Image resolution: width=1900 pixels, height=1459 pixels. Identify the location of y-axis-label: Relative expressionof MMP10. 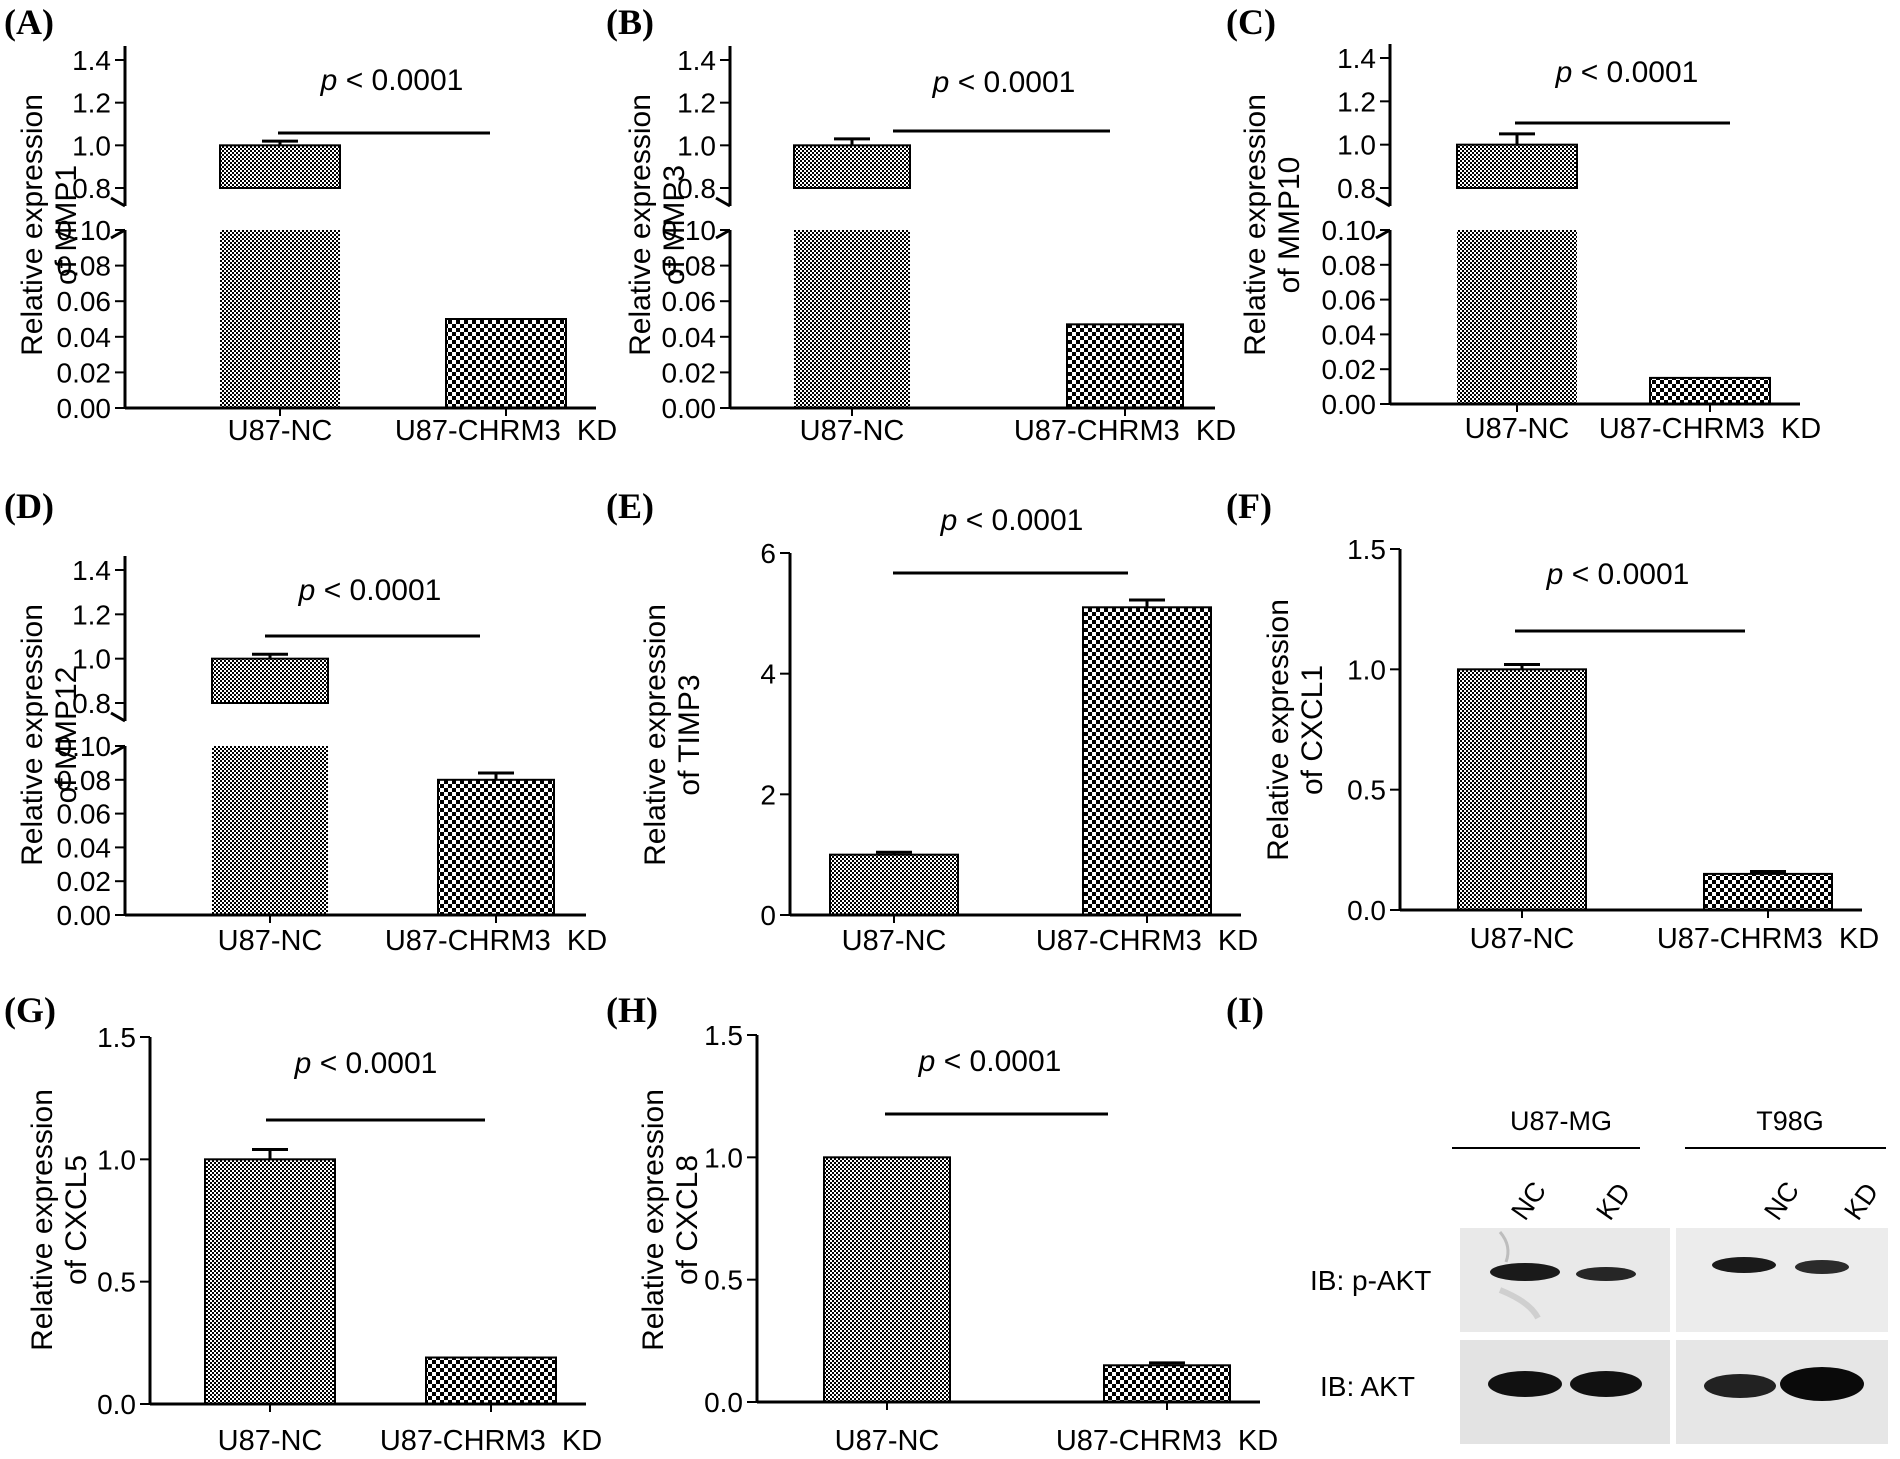
(1272, 225).